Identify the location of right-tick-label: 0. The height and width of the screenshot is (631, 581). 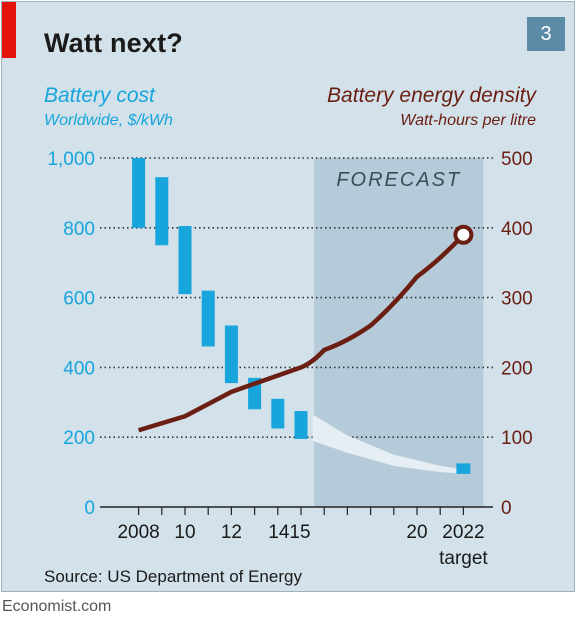
(506, 508).